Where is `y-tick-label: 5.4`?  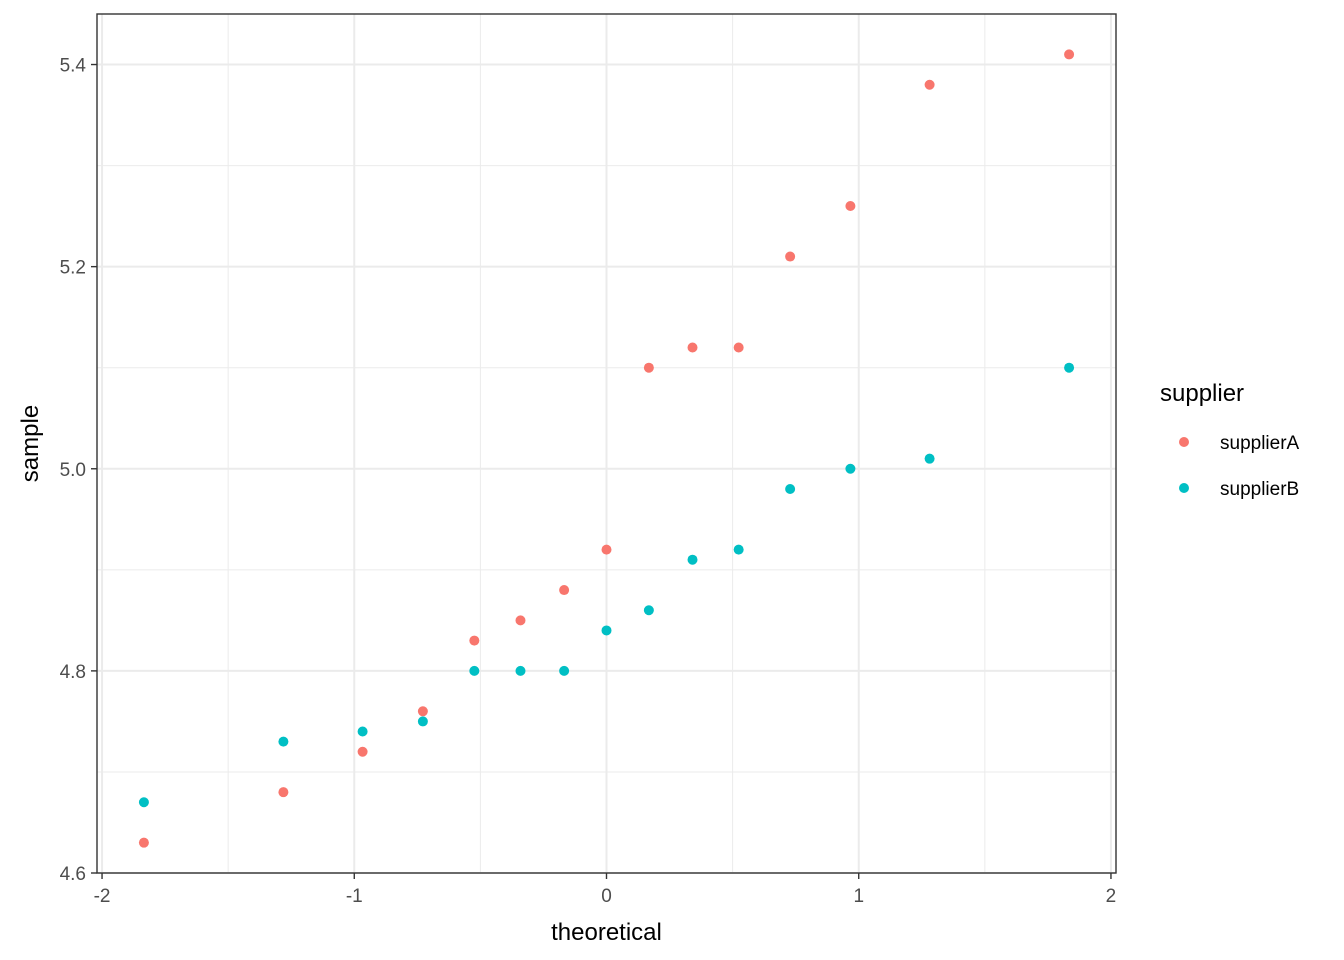 y-tick-label: 5.4 is located at coordinates (73, 66).